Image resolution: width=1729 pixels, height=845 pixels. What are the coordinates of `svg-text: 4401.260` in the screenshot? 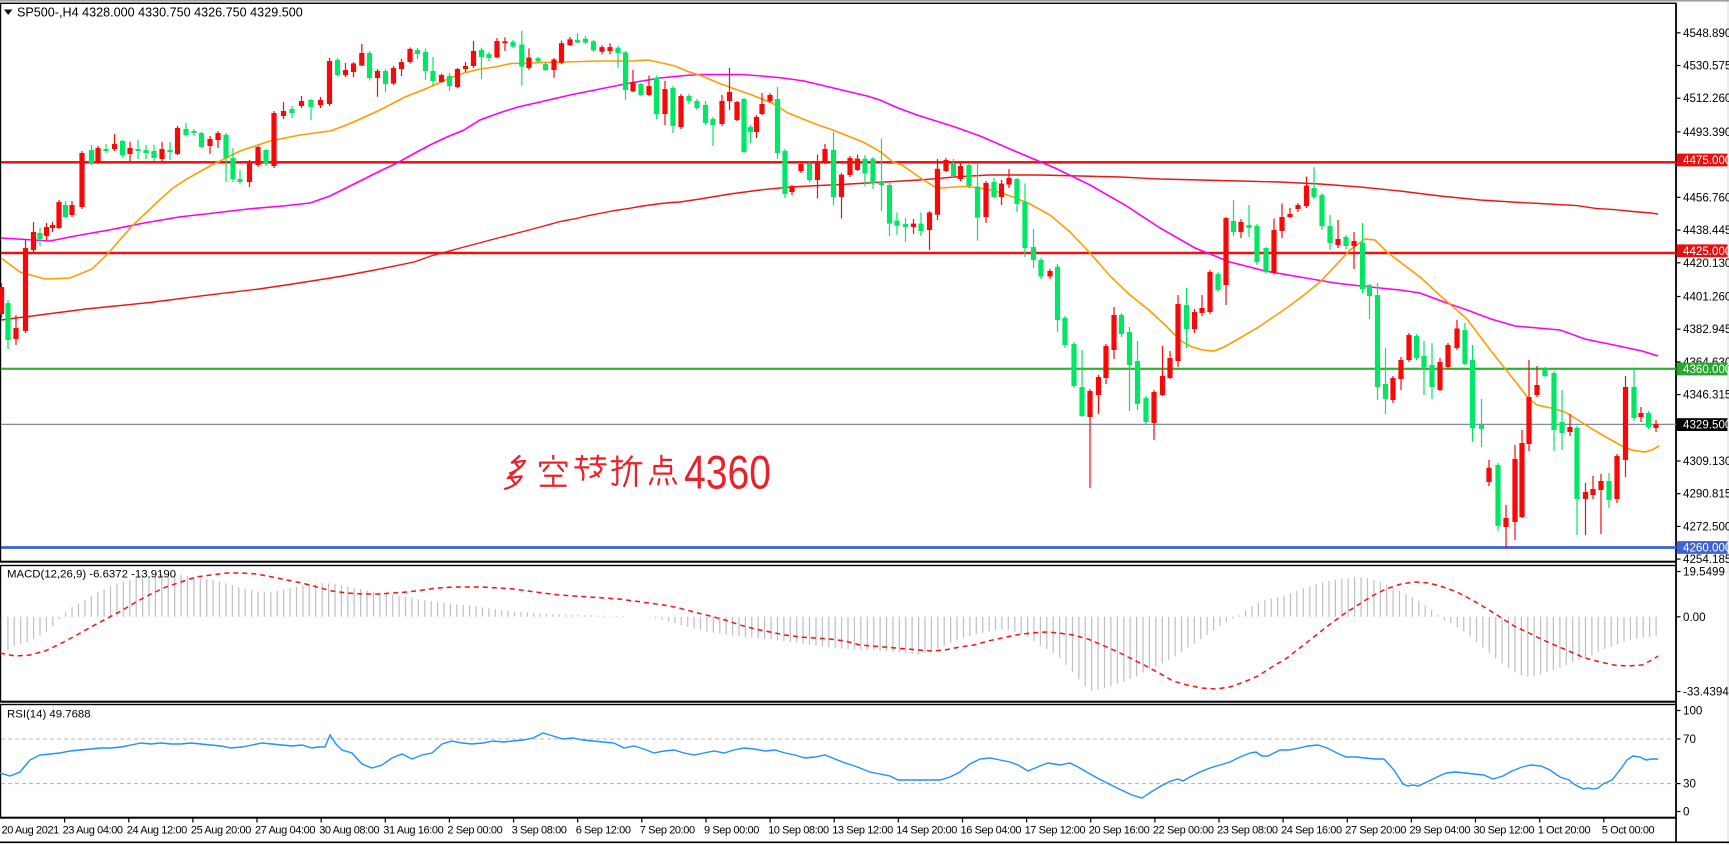 It's located at (1706, 297).